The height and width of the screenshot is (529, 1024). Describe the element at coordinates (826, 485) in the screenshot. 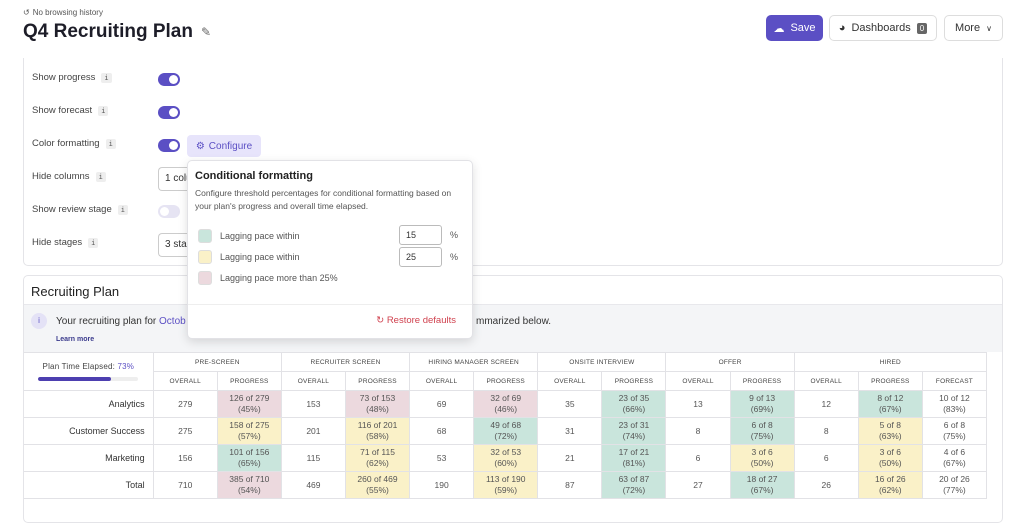

I see `table-cell: 26` at that location.